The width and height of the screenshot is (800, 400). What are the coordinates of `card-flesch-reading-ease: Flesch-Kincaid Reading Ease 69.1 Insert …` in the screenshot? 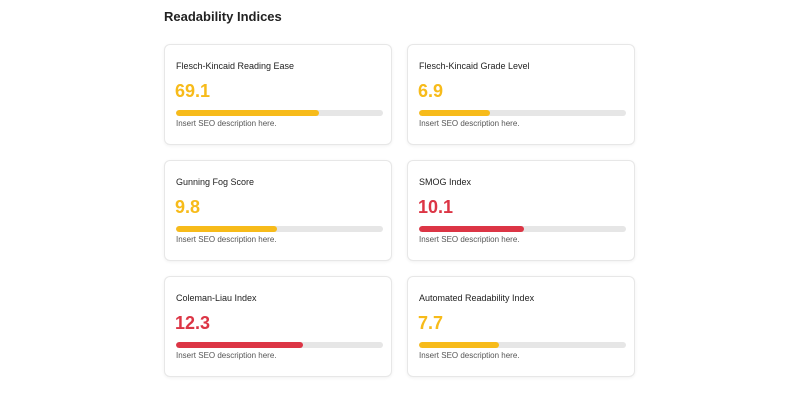 It's located at (278, 94).